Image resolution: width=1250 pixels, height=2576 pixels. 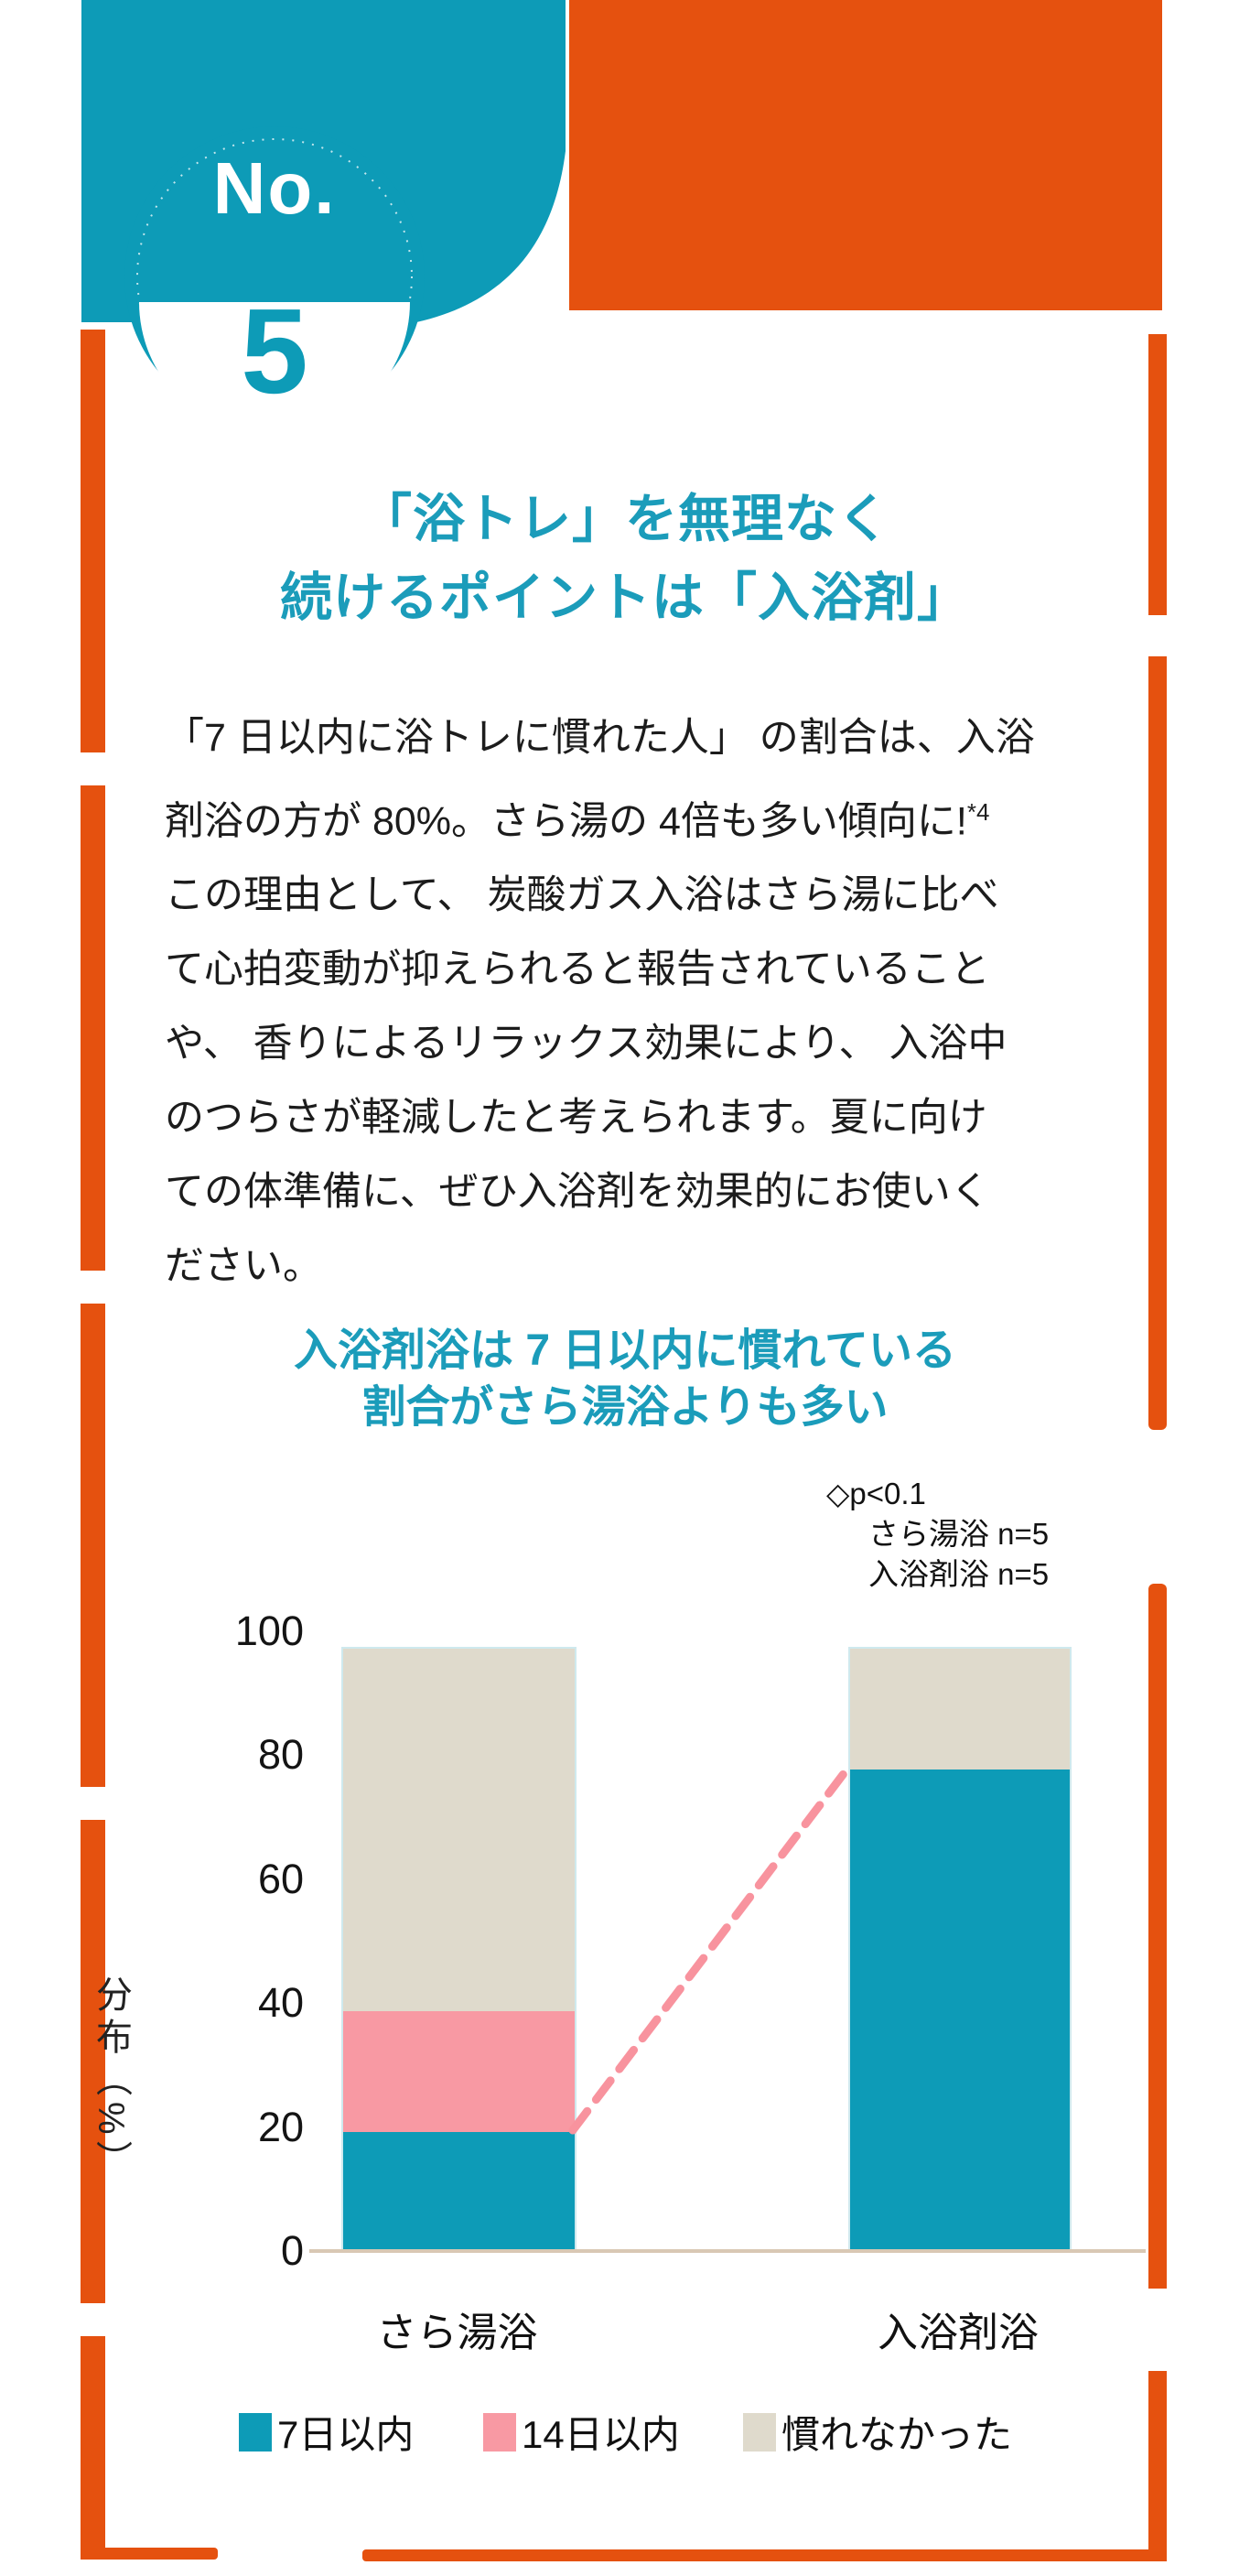 What do you see at coordinates (576, 1118) in the screenshot?
I see `body-line: のつらさが軽減したと考えられます。夏に向け` at bounding box center [576, 1118].